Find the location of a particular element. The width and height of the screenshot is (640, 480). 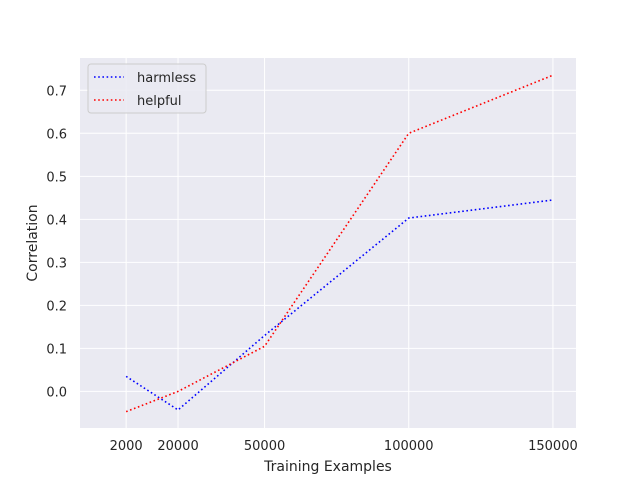

y-axis-label: Correlation is located at coordinates (33, 242).